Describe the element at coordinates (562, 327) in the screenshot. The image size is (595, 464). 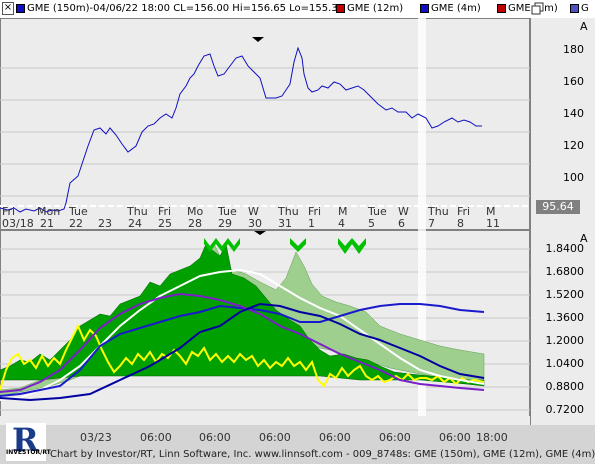
I see `indicator-axis` at that location.